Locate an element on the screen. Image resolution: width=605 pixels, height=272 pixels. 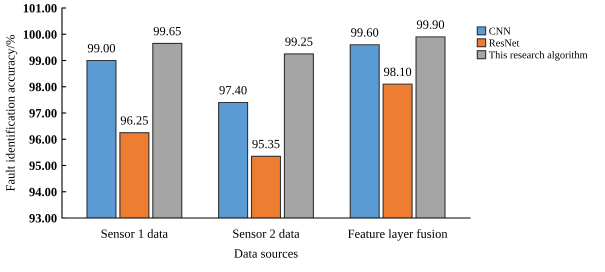
legend-label: This research algorithm is located at coordinates (538, 56).